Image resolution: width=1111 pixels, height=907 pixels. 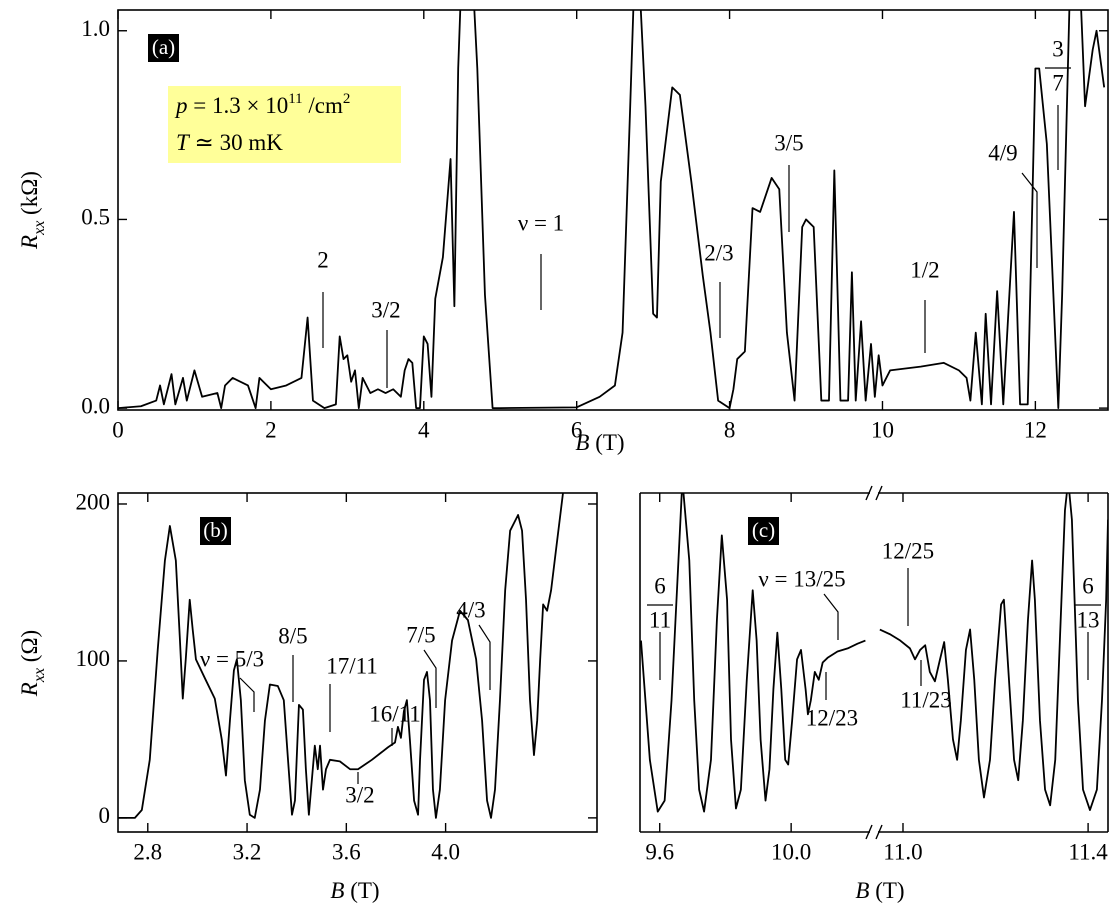 I want to click on axis-title: Rxx (kΩ), so click(x=32, y=210).